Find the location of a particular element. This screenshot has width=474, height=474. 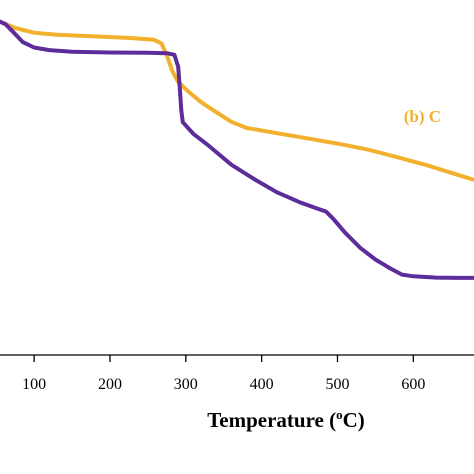

x-tick-label-100: 100 is located at coordinates (34, 384).